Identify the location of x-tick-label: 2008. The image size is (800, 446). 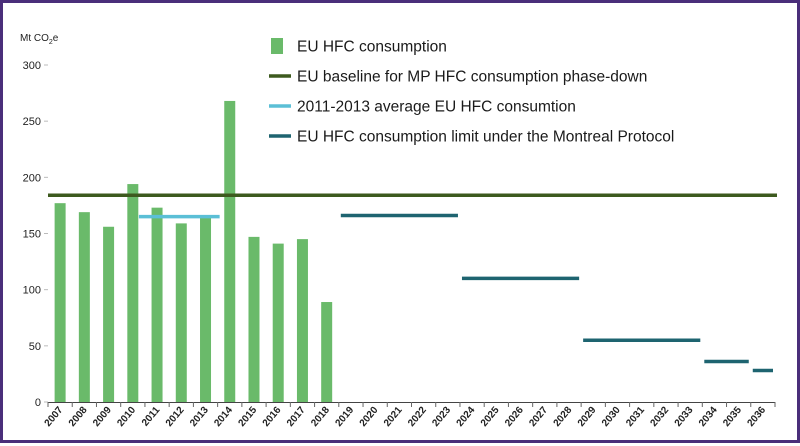
(78, 417).